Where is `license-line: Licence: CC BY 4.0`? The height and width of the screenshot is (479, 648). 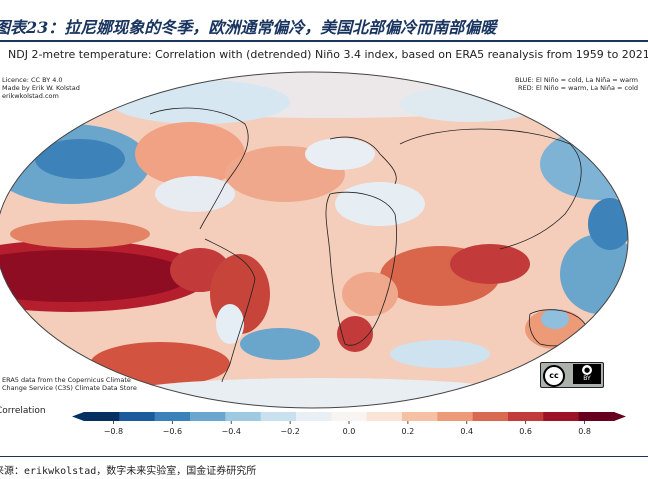
license-line: Licence: CC BY 4.0 is located at coordinates (32, 80).